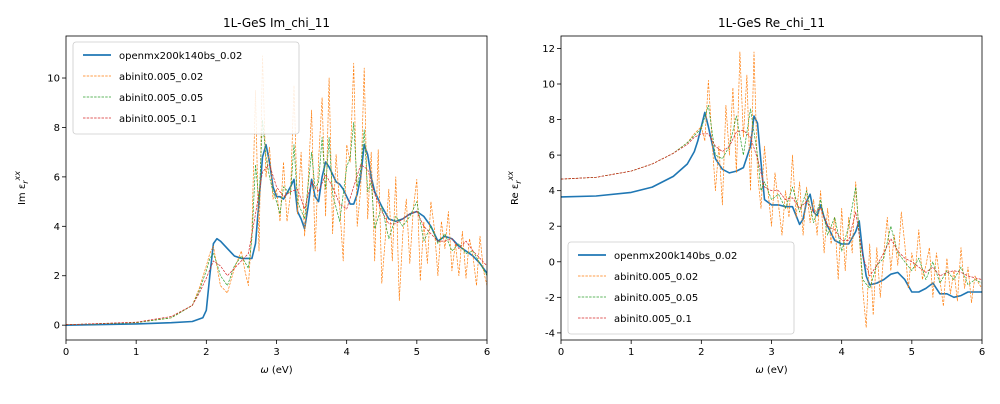  What do you see at coordinates (550, 298) in the screenshot?
I see `y-tick-label: -2` at bounding box center [550, 298].